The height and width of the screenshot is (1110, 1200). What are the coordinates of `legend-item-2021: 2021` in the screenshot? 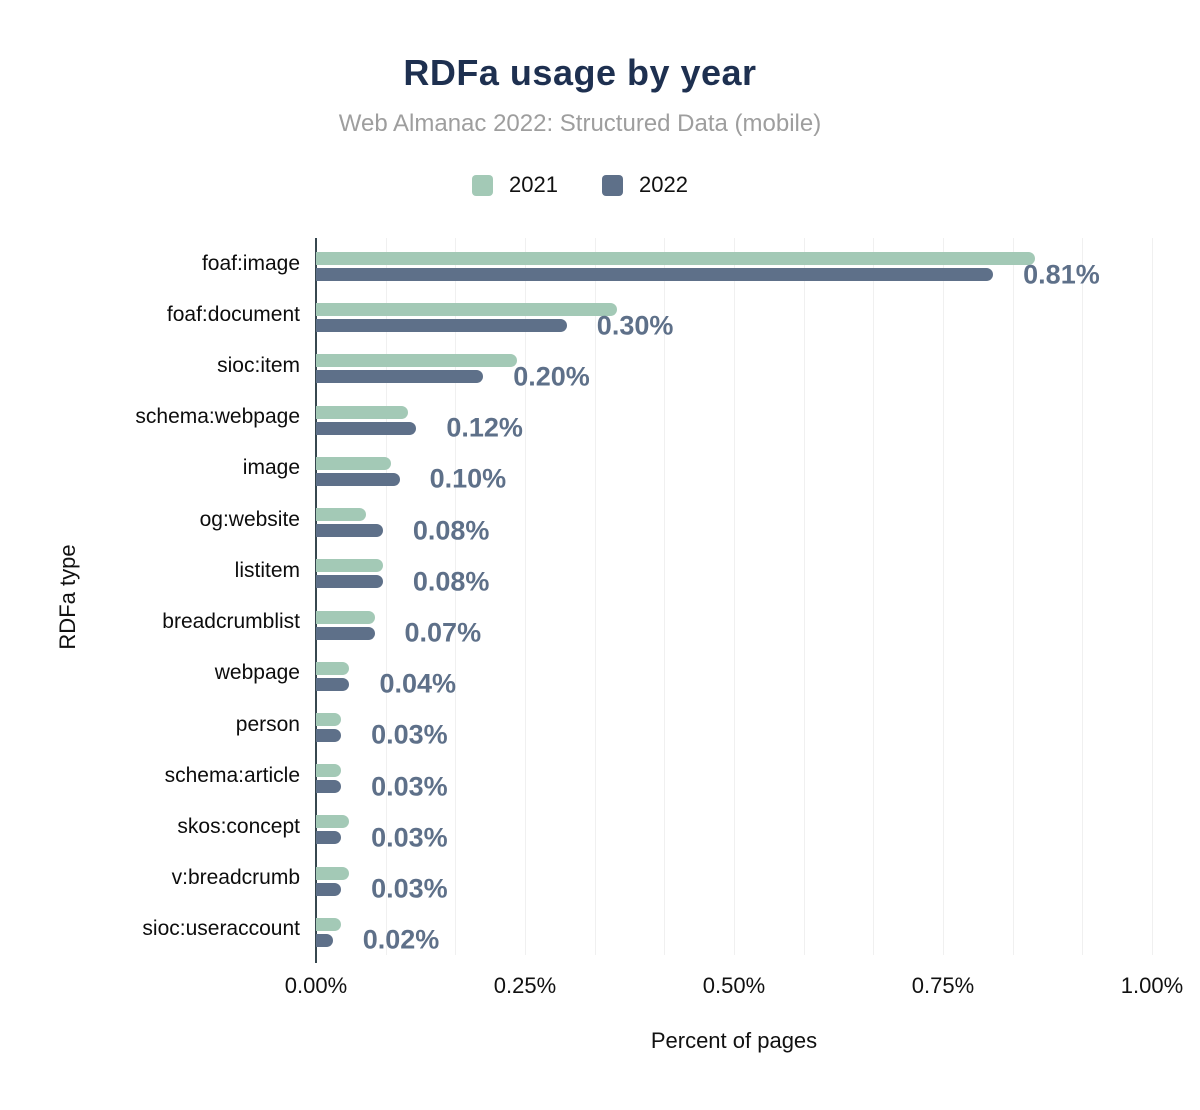 It's located at (515, 185).